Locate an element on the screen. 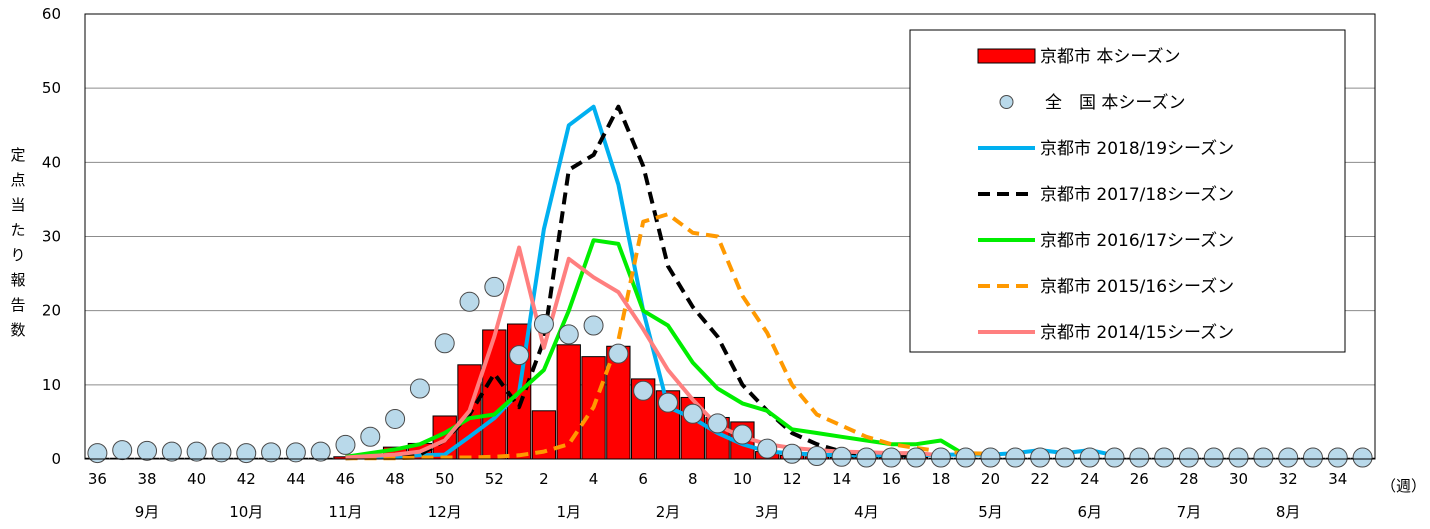  x-tick-label: 44 is located at coordinates (295, 479).